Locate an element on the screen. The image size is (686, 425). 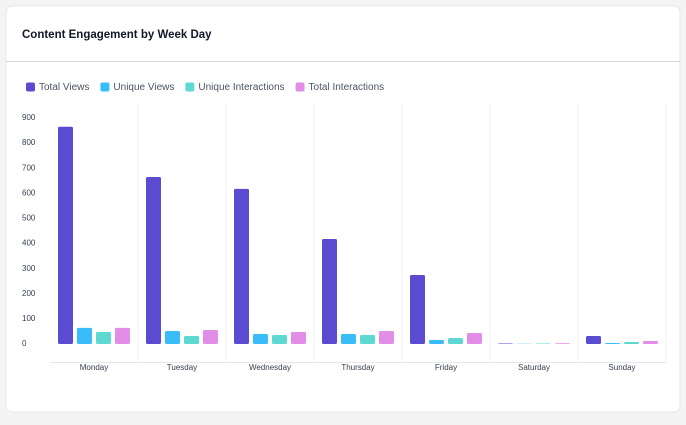
x-tick-label: Tuesday is located at coordinates (182, 367).